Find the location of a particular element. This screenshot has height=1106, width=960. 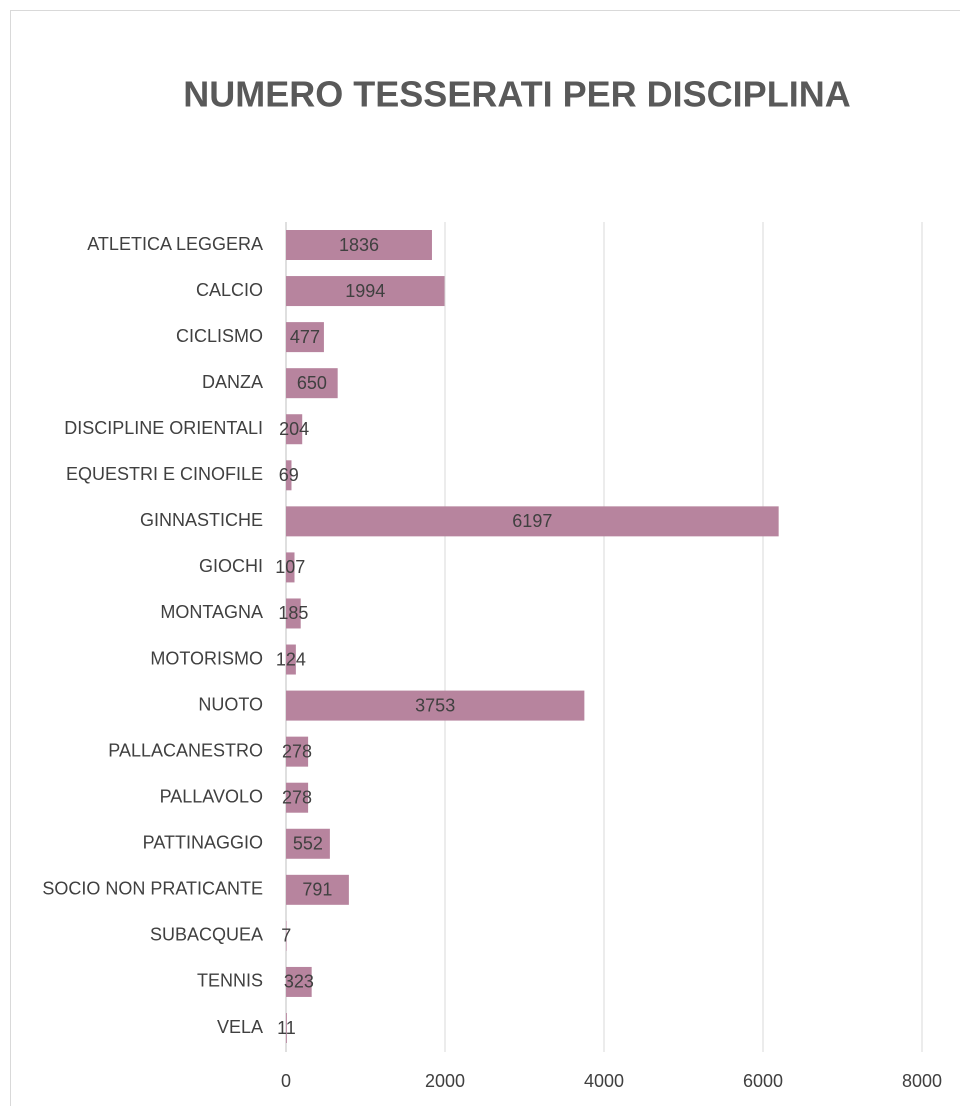

y-tick-label: DISCIPLINE ORIENTALI is located at coordinates (163, 428).